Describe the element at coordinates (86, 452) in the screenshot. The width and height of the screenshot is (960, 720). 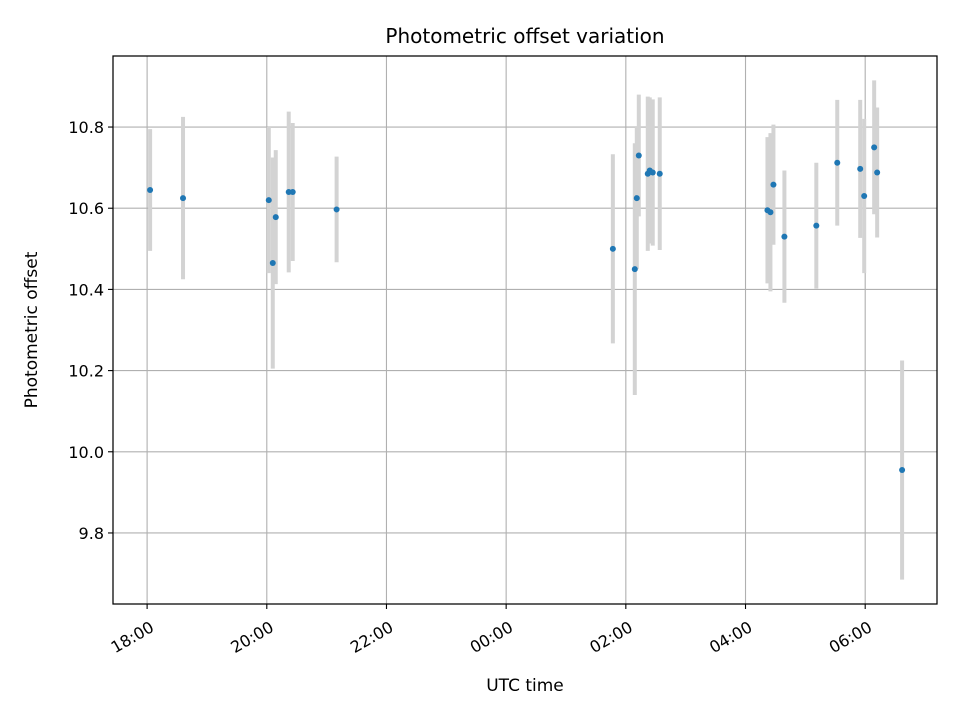
I see `y-tick-label: 10.0` at that location.